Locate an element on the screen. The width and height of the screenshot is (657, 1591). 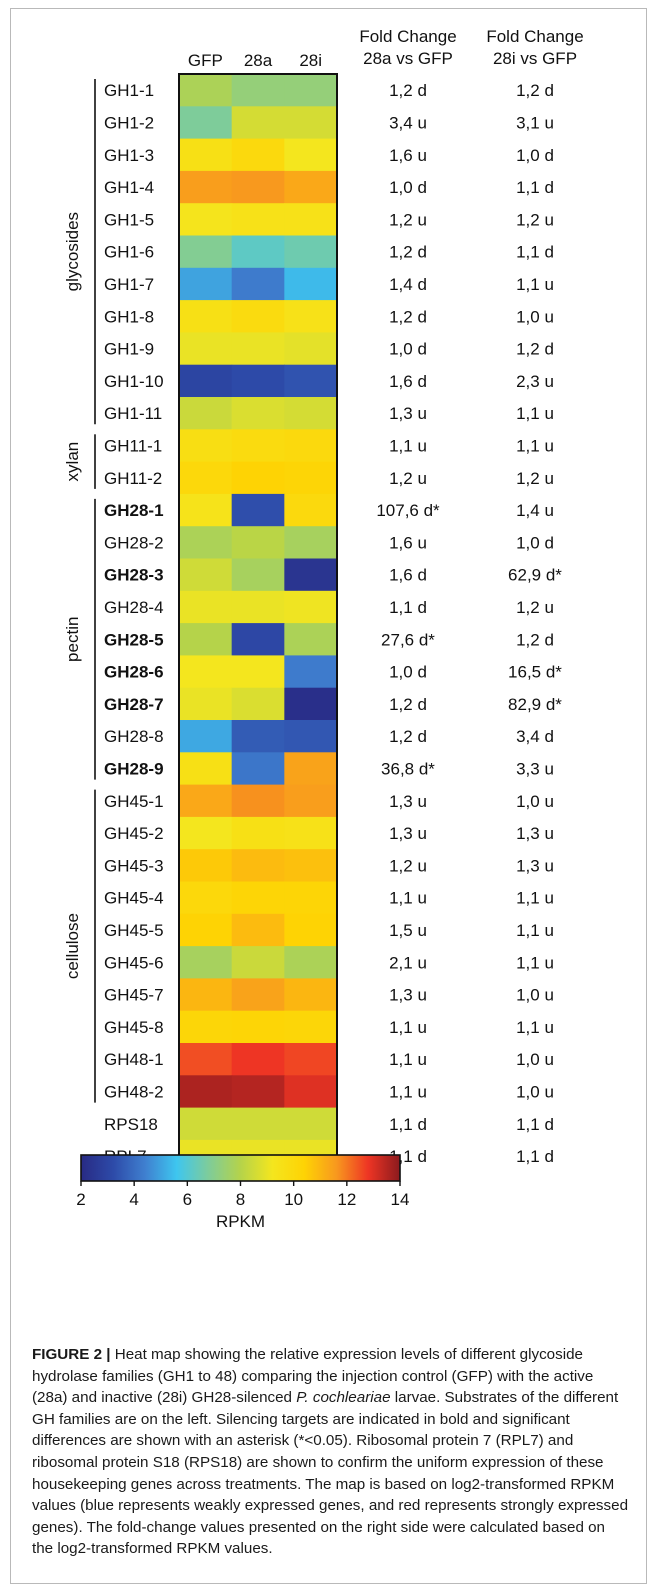
row-label: GH11-2 is located at coordinates (133, 478).